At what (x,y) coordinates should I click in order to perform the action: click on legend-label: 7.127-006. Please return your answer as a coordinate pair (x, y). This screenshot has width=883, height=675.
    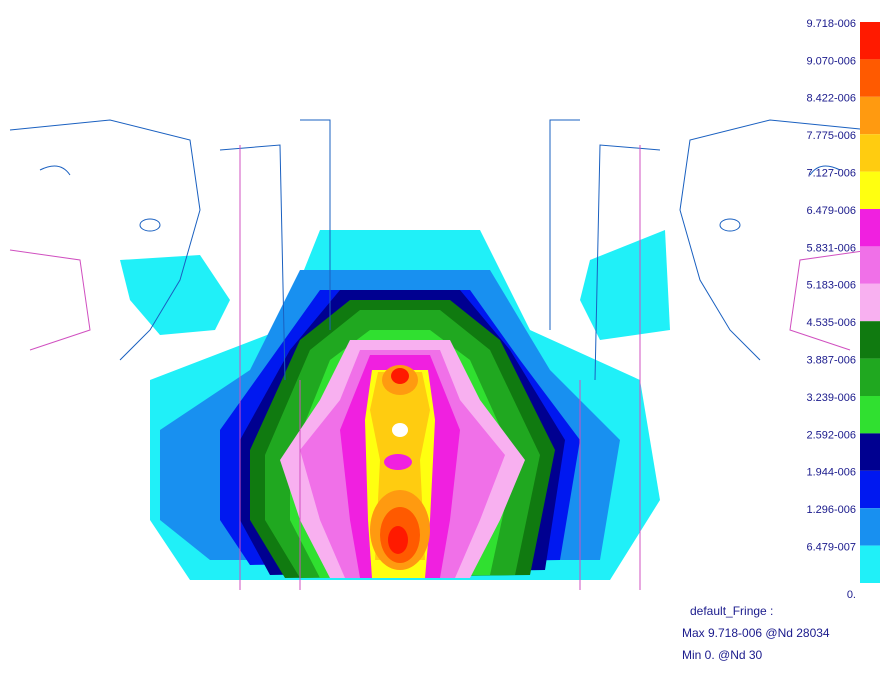
    Looking at the image, I should click on (831, 174).